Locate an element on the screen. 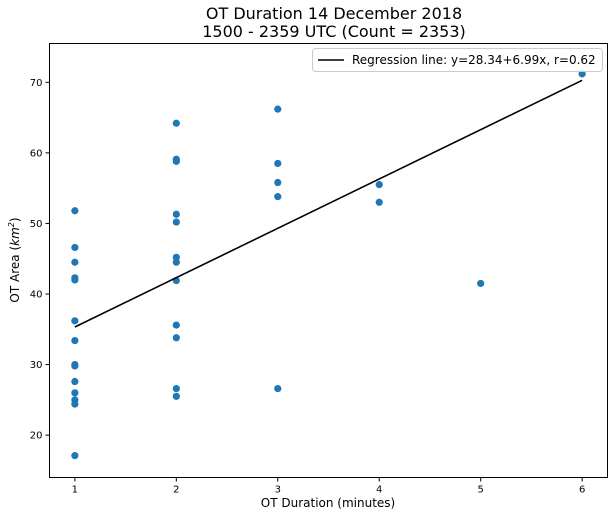 This screenshot has width=613, height=518. chart-title-line2: 1500 - 2359 UTC (Count = 2353) is located at coordinates (334, 31).